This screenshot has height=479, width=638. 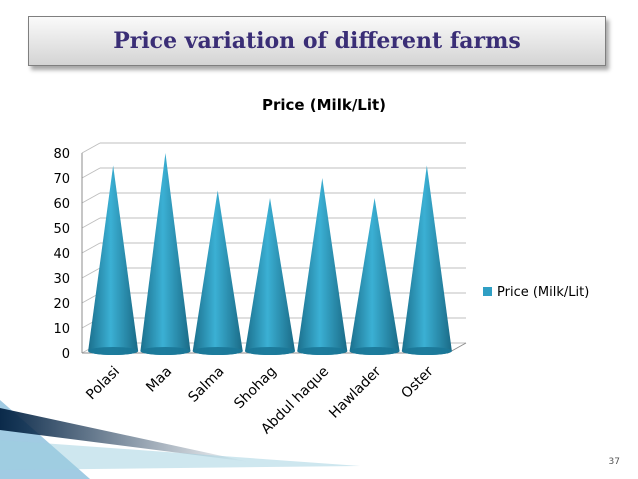 What do you see at coordinates (61, 304) in the screenshot?
I see `y-tick-label: 20` at bounding box center [61, 304].